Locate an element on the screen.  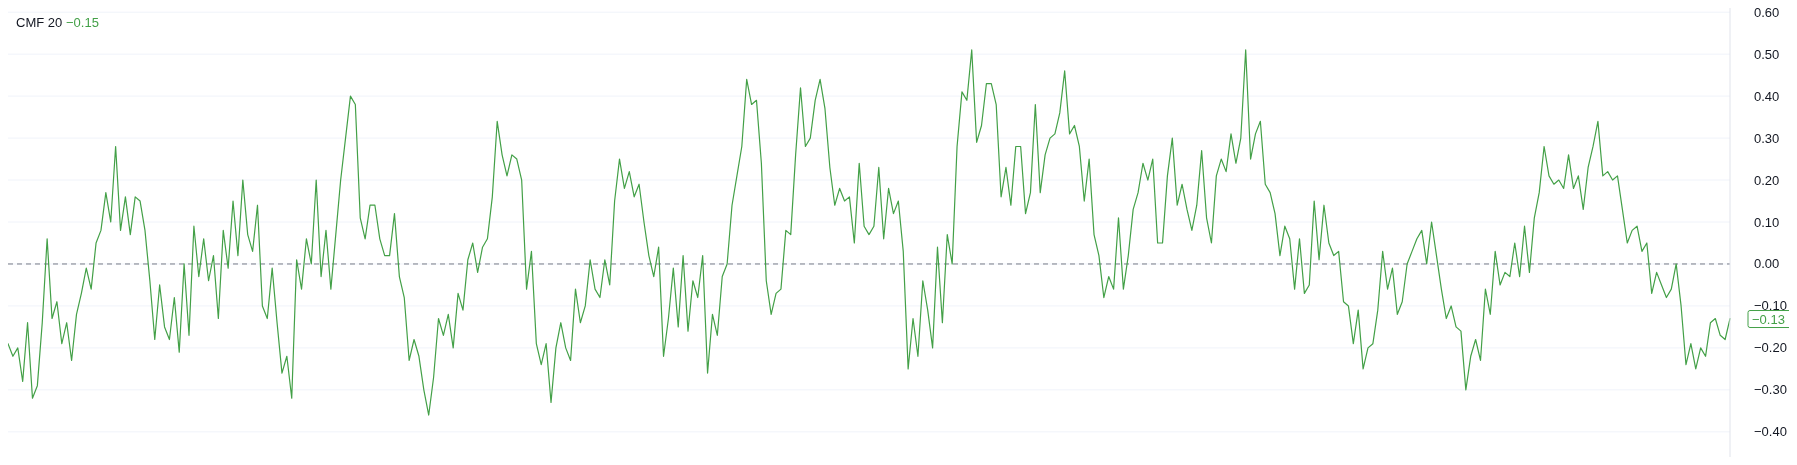
y-tick-label: −0.20 is located at coordinates (1770, 348).